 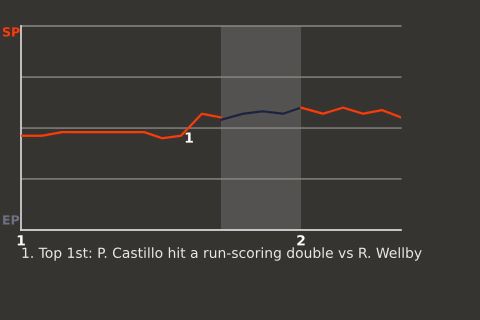 I want to click on text: 1. Top 1st: P. Castillo hit a run-scoring double vs R. Wellby, so click(x=222, y=254).